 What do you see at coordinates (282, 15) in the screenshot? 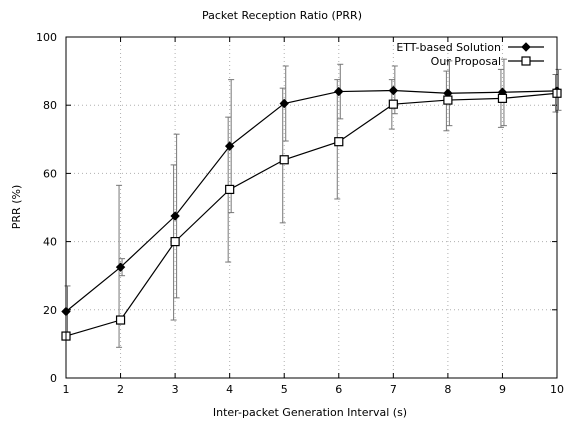
I see `chart-title: Packet Reception Ratio (PRR)` at bounding box center [282, 15].